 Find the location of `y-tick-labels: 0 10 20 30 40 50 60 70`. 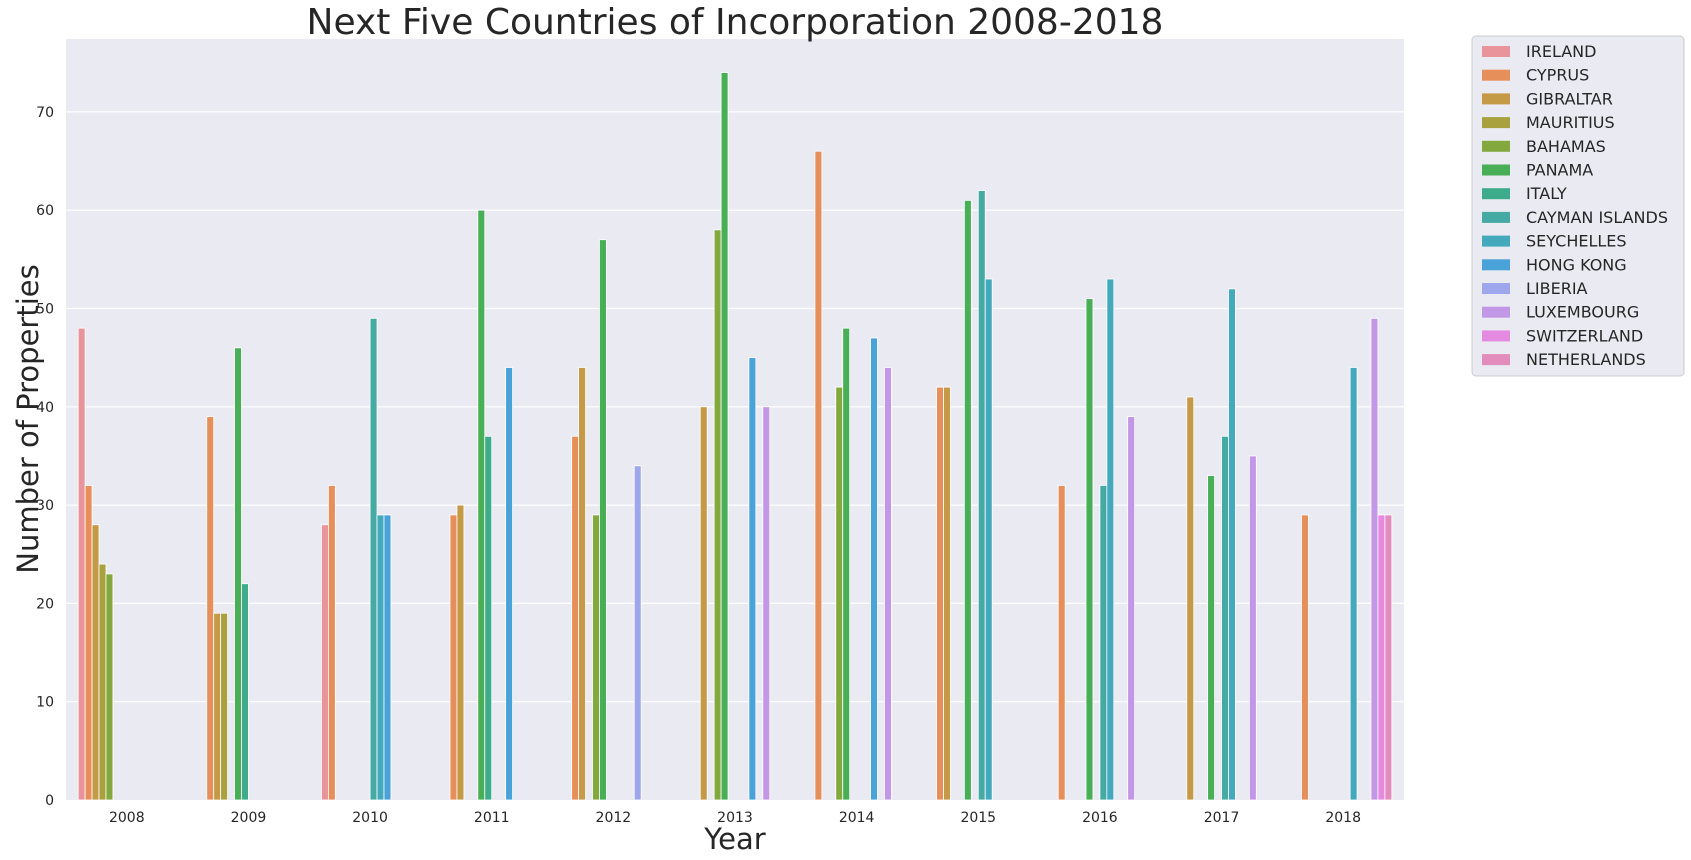

y-tick-labels: 0 10 20 30 40 50 60 70 is located at coordinates (45, 457).